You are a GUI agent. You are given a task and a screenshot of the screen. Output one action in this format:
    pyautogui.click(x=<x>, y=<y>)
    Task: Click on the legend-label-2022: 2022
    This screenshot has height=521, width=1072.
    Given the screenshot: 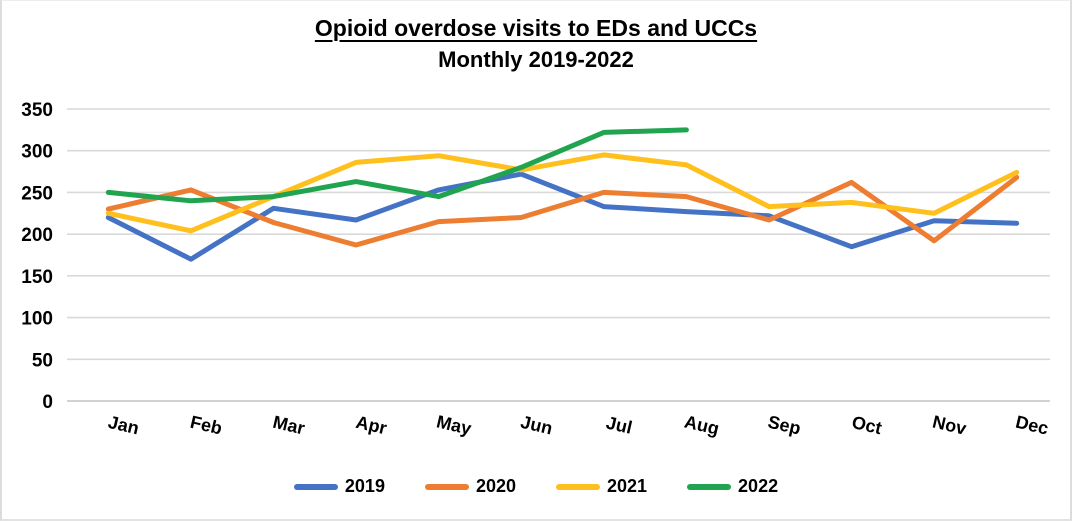 What is the action you would take?
    pyautogui.click(x=758, y=486)
    